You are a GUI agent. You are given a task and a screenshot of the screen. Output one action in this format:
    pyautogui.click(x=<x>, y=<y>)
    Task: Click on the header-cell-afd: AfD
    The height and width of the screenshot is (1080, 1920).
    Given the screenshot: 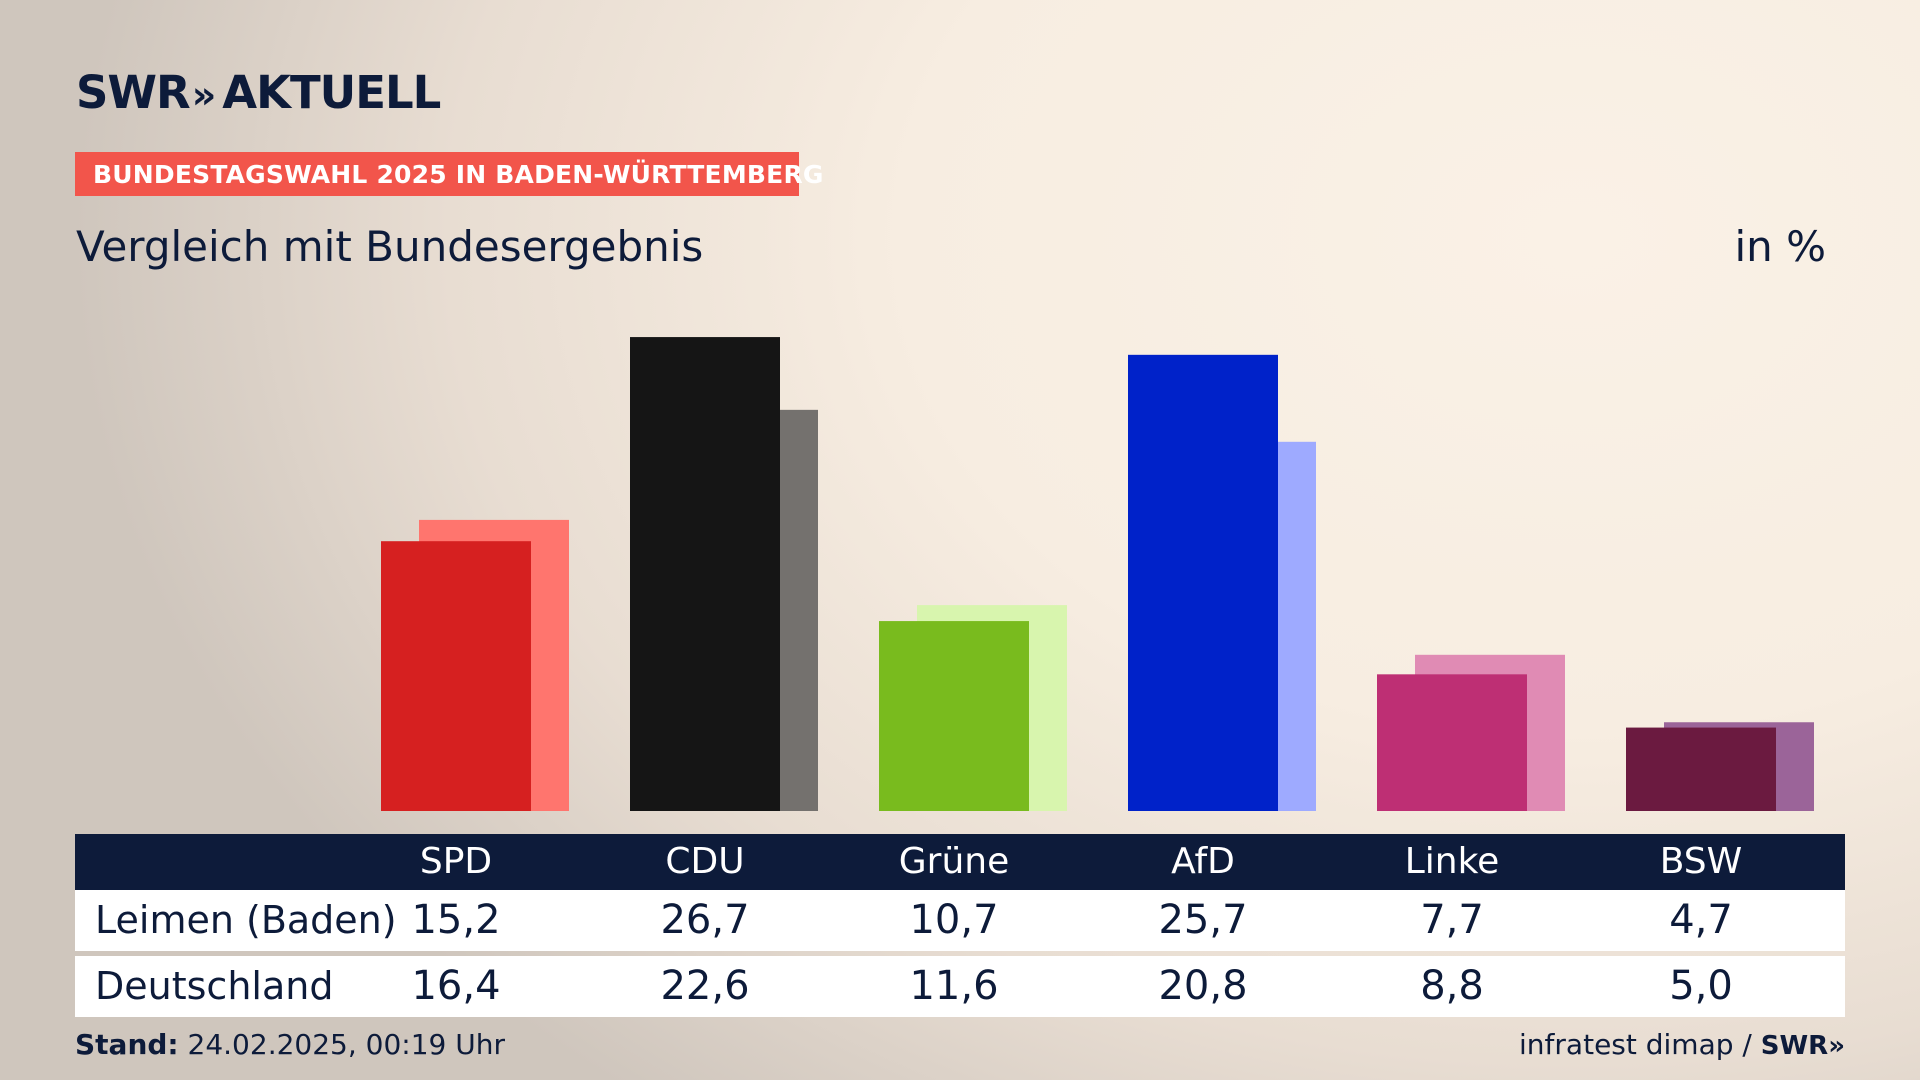 What is the action you would take?
    pyautogui.click(x=1203, y=861)
    